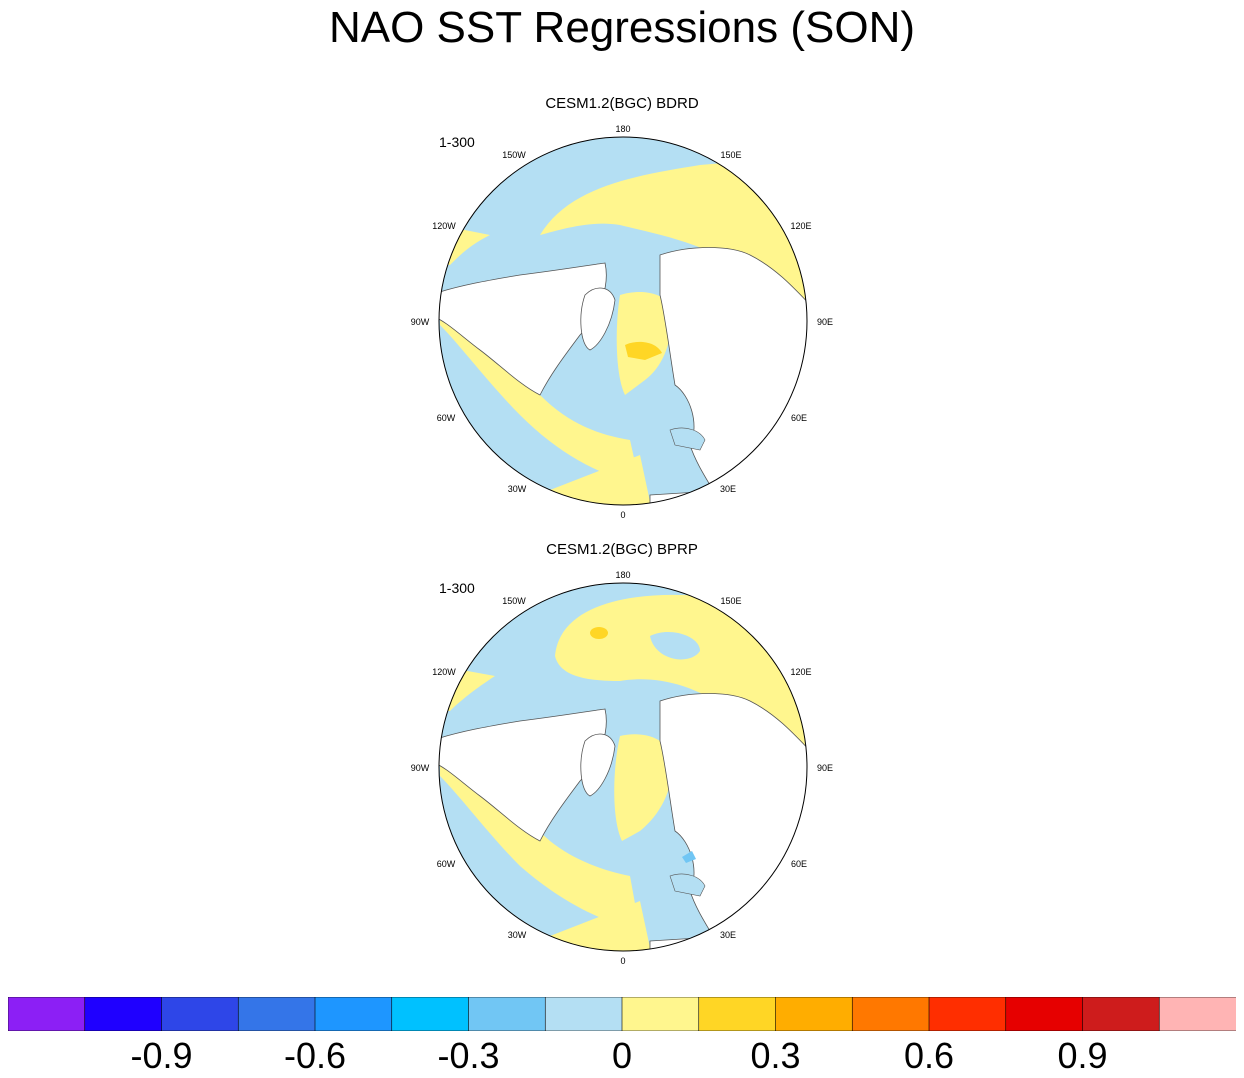 The image size is (1244, 1078). What do you see at coordinates (468, 1055) in the screenshot?
I see `colorbar-tick-label: -0.3` at bounding box center [468, 1055].